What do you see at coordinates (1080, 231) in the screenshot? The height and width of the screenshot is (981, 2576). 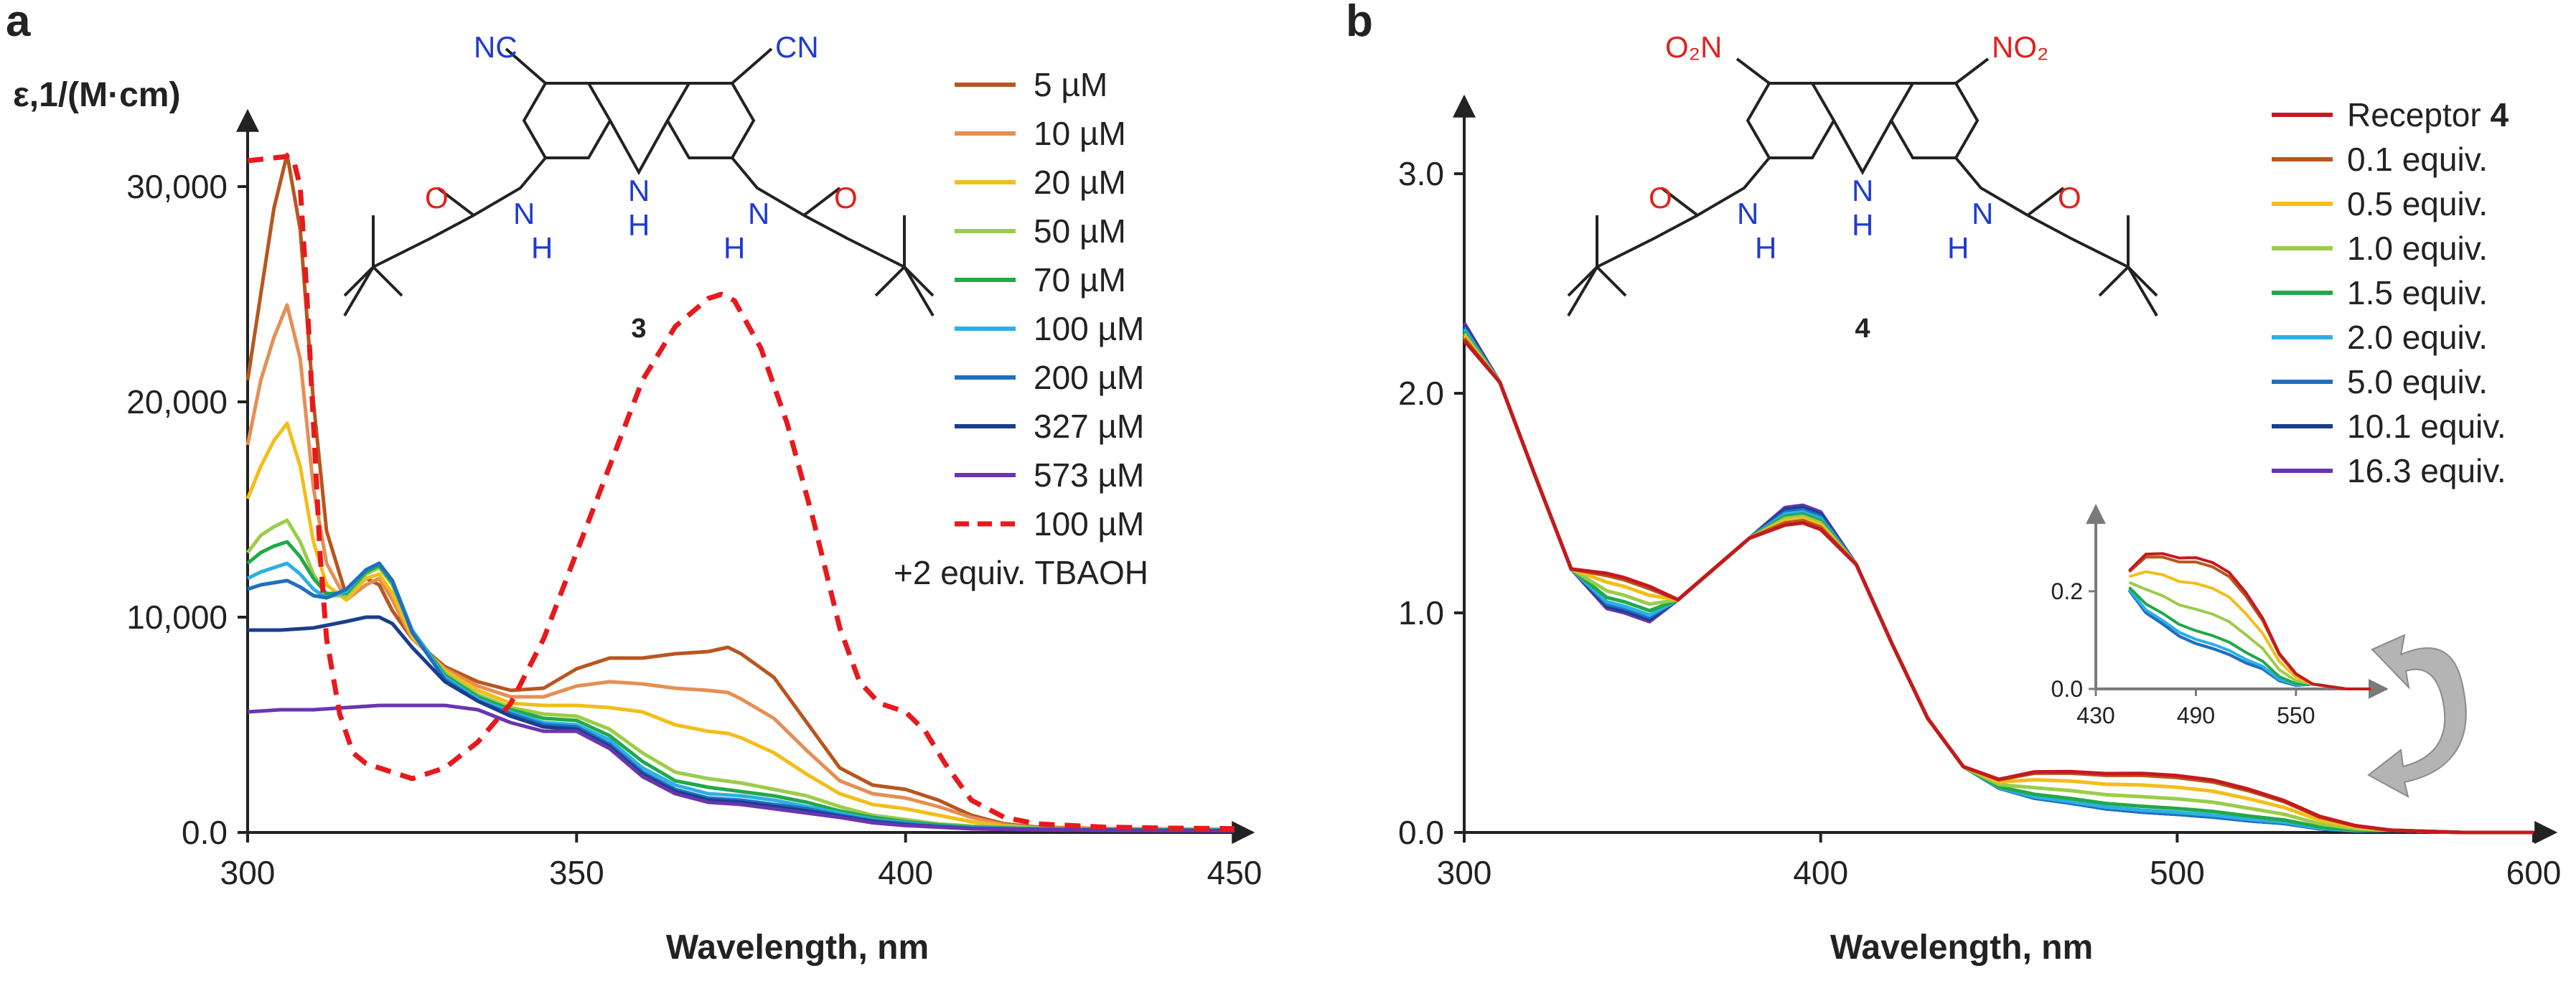 I see `panel-a-legend-label: 50 µM` at bounding box center [1080, 231].